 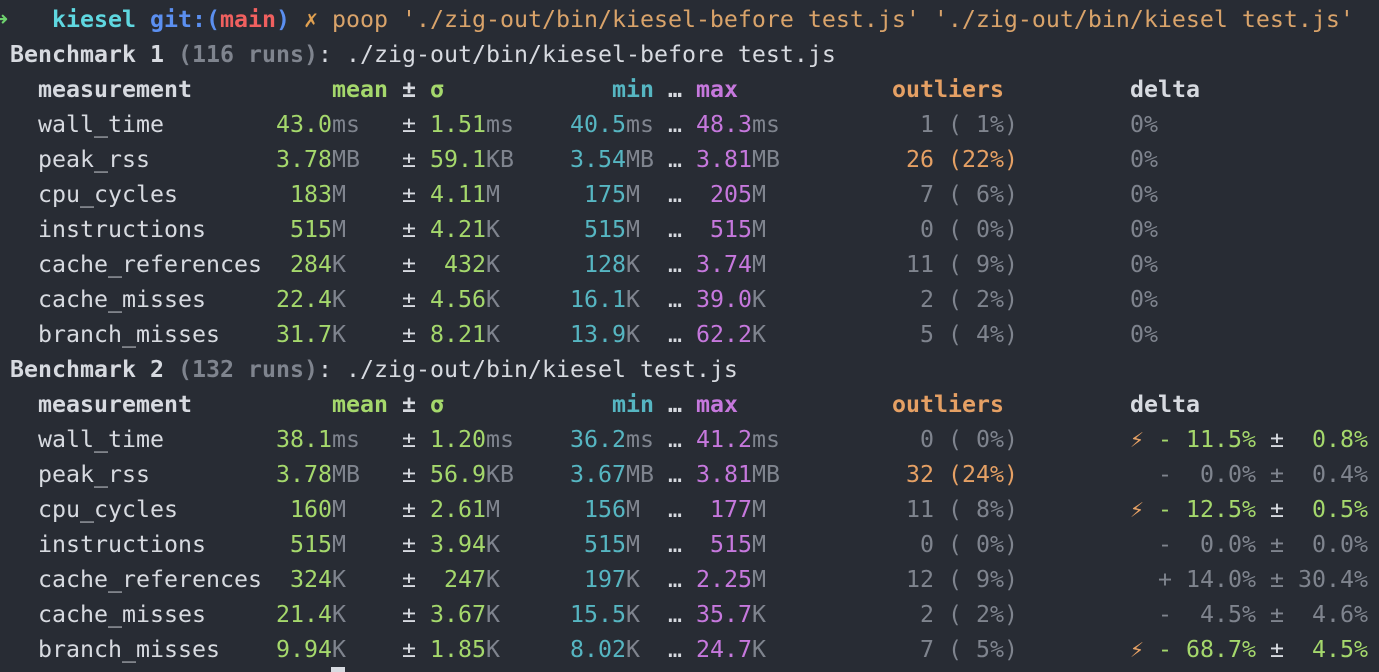 I want to click on min-value: 3.67, so click(x=598, y=474).